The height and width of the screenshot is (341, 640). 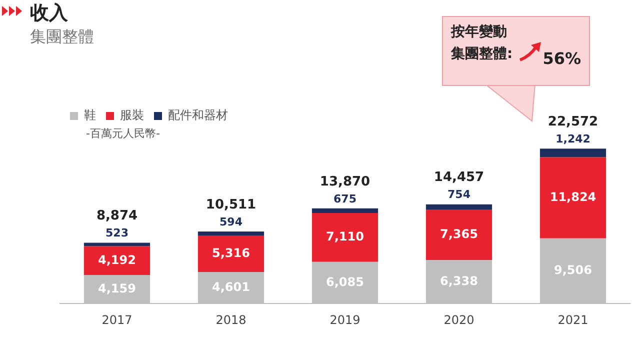 I want to click on data-label: 11,824, so click(x=573, y=197).